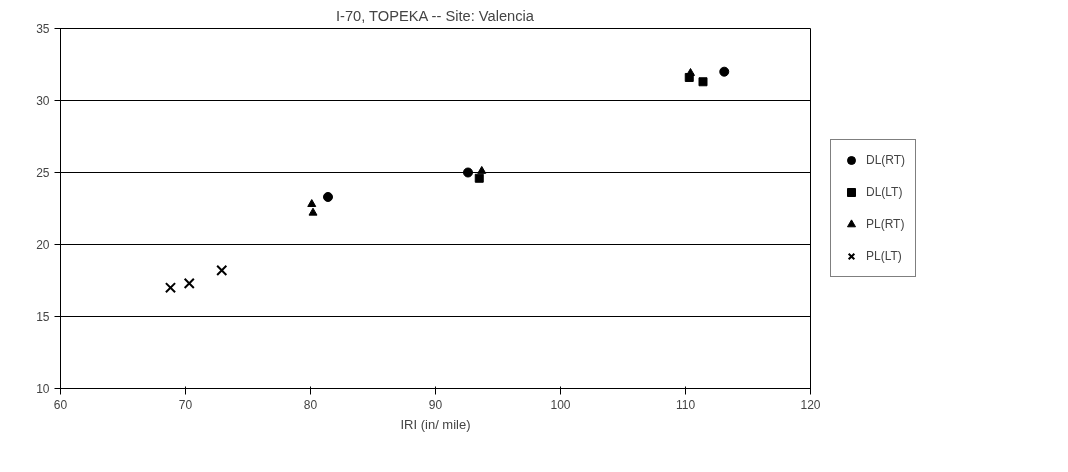 The width and height of the screenshot is (1068, 472). What do you see at coordinates (185, 404) in the screenshot?
I see `x-tick-label: 70` at bounding box center [185, 404].